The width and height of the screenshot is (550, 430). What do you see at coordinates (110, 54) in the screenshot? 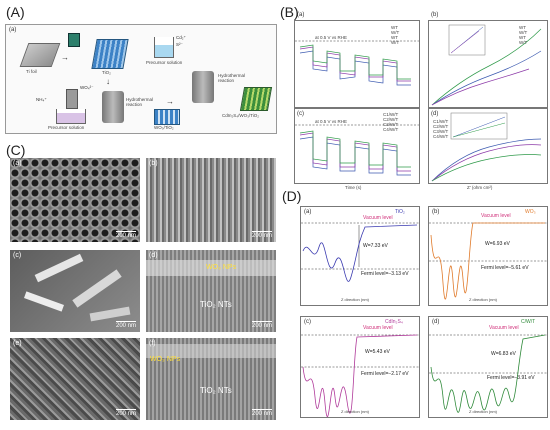
I see `tio2-nanotubes-illustration` at bounding box center [110, 54].